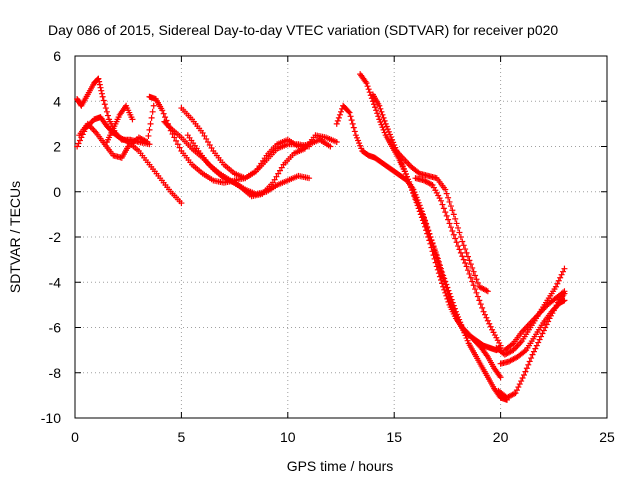 This screenshot has height=480, width=640. What do you see at coordinates (55, 237) in the screenshot?
I see `y-tick-label: -2` at bounding box center [55, 237].